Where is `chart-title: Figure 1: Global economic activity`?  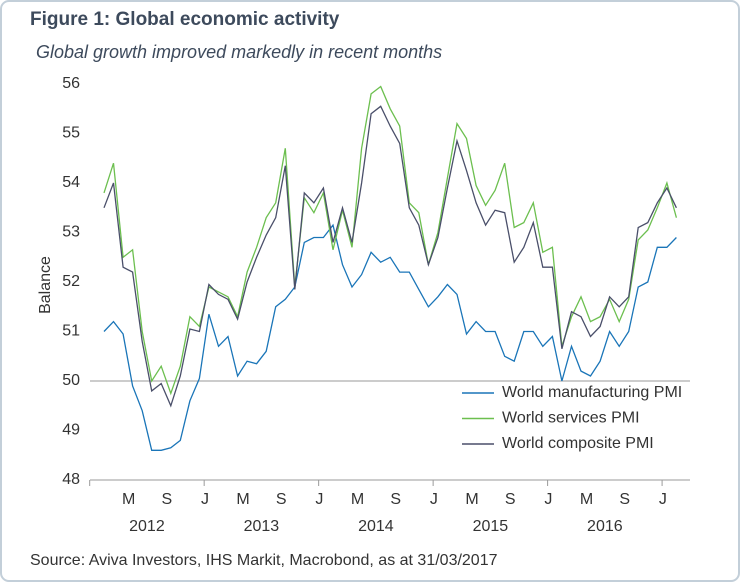
chart-title: Figure 1: Global economic activity is located at coordinates (185, 19).